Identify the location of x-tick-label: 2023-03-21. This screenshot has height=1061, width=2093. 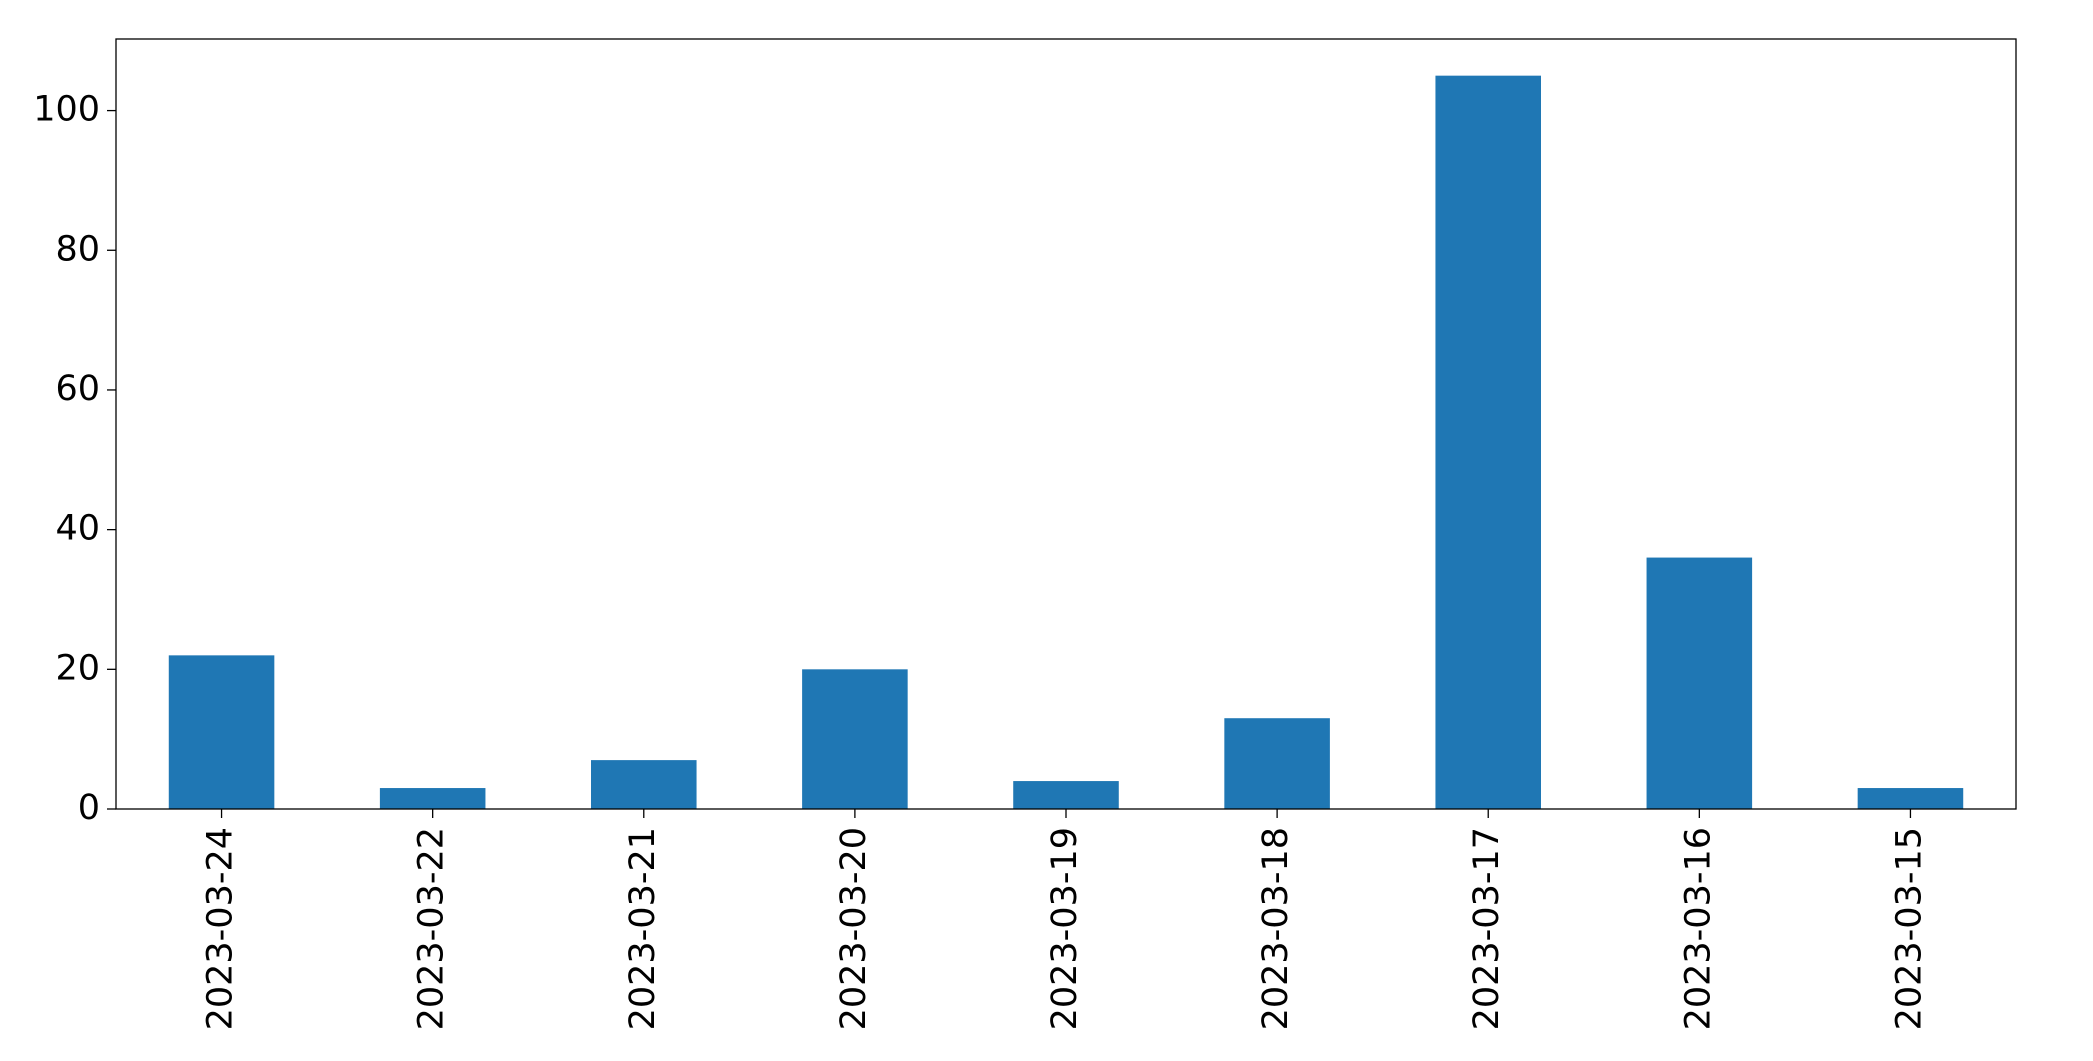
(643, 928).